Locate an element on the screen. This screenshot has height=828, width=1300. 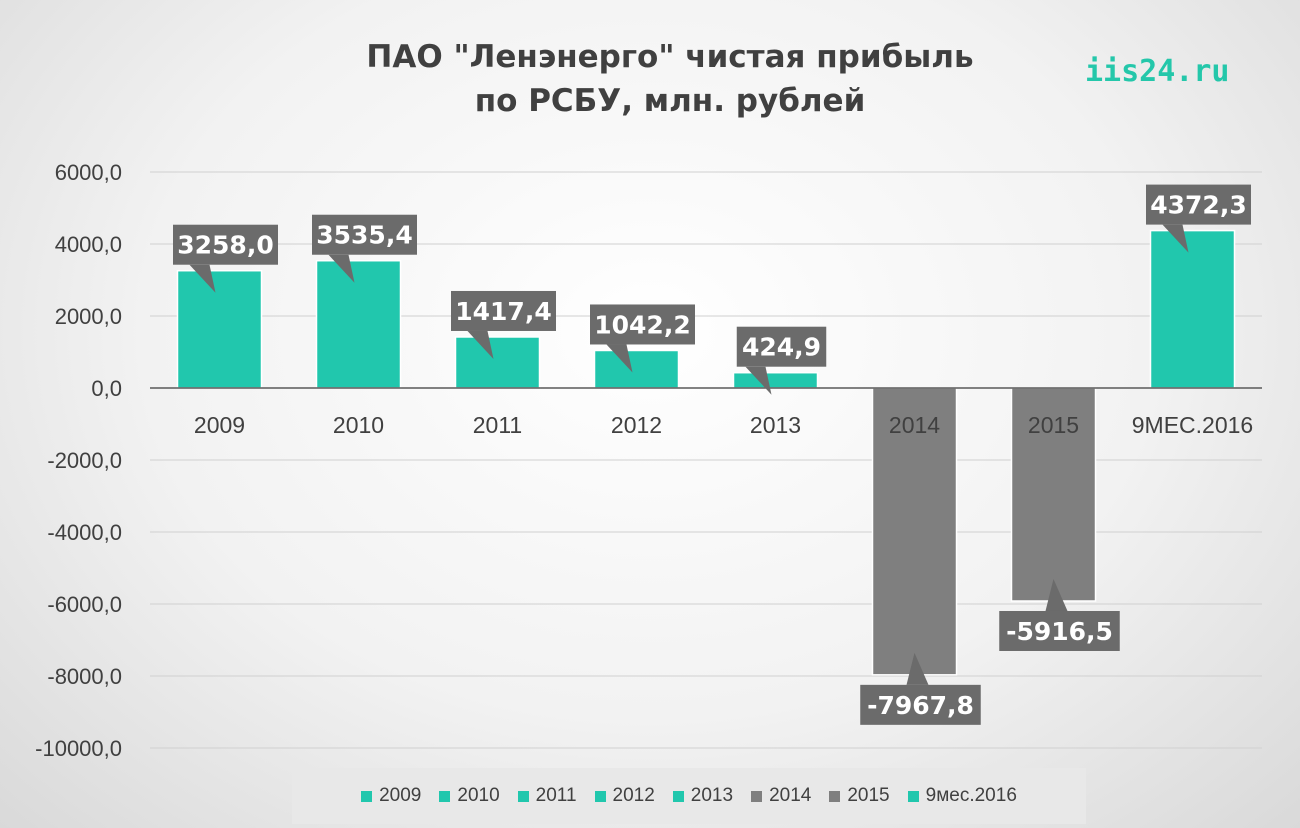
legend: 2009 2010 2011 2012 2013 2014 2015 9мес.2016 is located at coordinates (689, 796).